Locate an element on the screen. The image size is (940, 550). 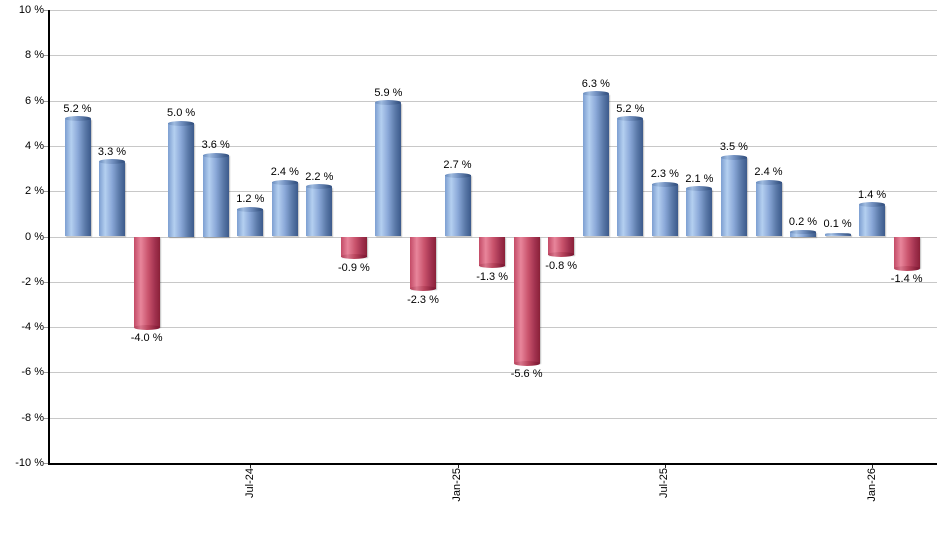
bar-value-label: 0.1 % is located at coordinates (837, 224).